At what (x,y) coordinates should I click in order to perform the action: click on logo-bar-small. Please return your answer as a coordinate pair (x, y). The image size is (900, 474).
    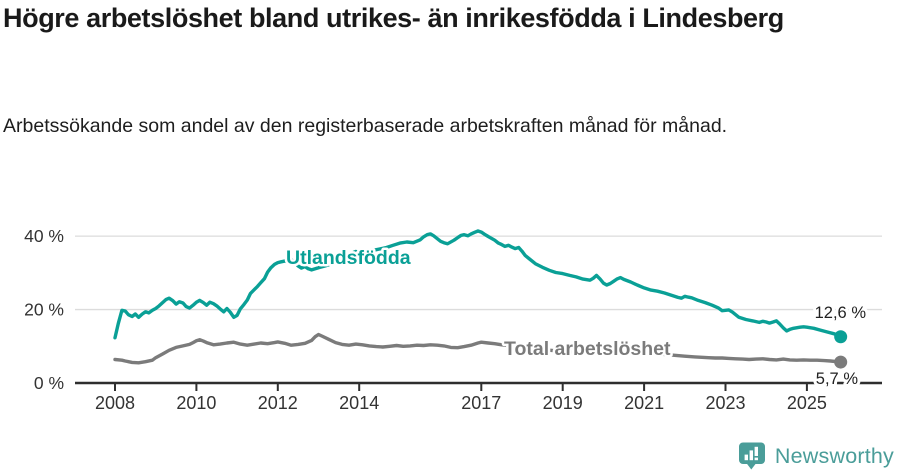
    Looking at the image, I should click on (746, 457).